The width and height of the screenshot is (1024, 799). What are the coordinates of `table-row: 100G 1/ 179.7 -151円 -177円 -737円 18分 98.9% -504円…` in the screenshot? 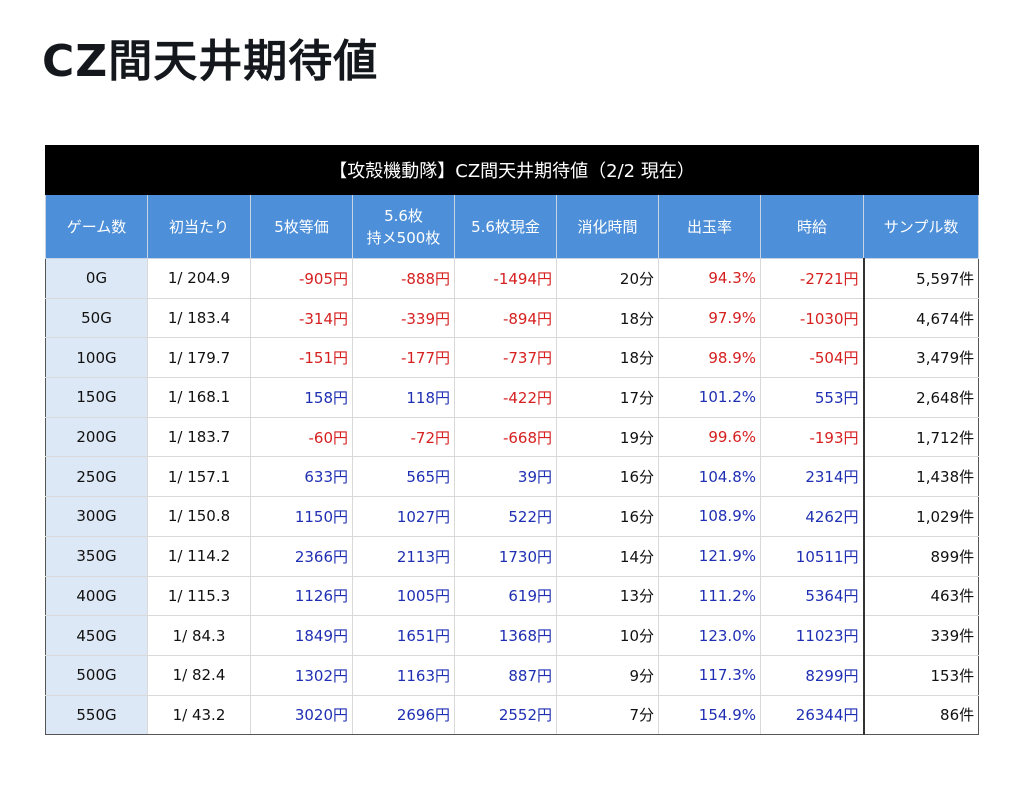 It's located at (512, 358).